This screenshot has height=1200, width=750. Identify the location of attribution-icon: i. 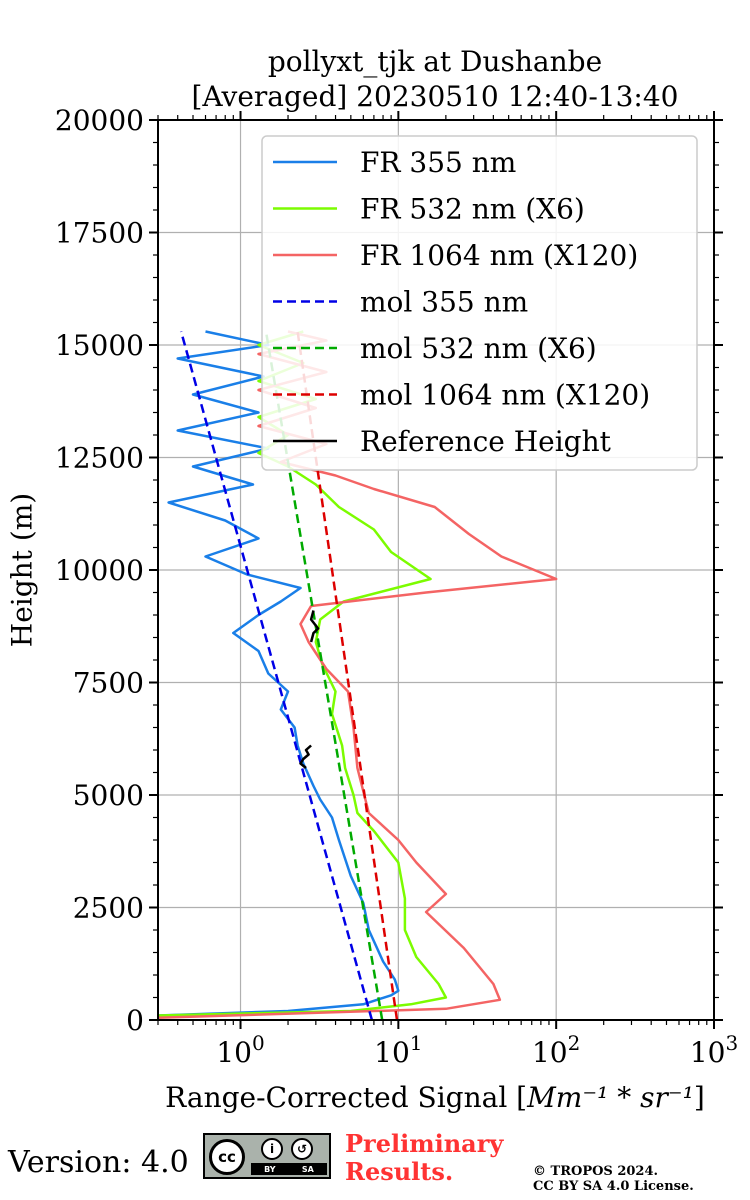
(272, 1149).